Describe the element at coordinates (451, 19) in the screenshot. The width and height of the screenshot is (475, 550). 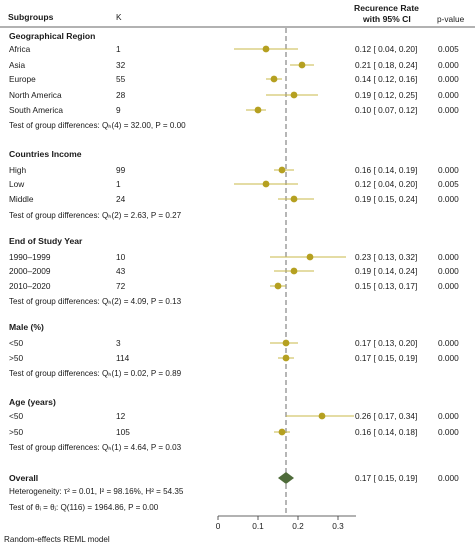
I see `header-pvalue: p-value` at that location.